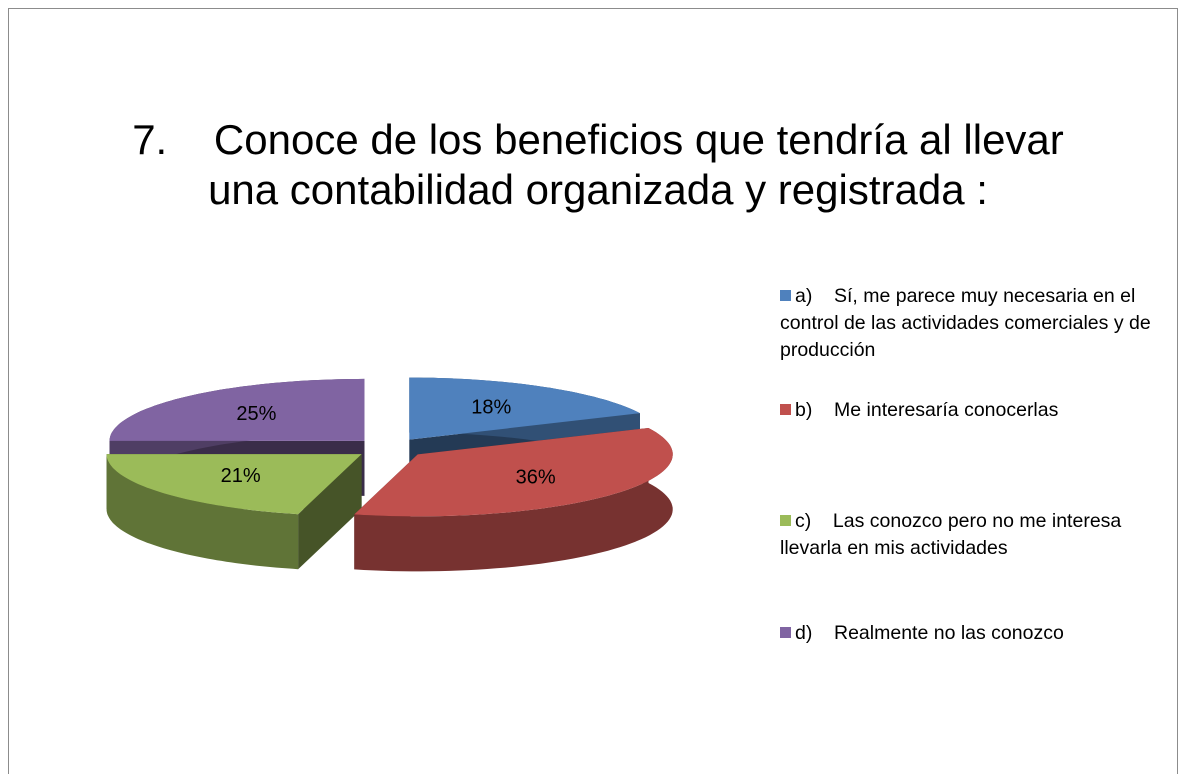  What do you see at coordinates (927, 410) in the screenshot?
I see `legend-label: b) Me interesaría conocerlas` at bounding box center [927, 410].